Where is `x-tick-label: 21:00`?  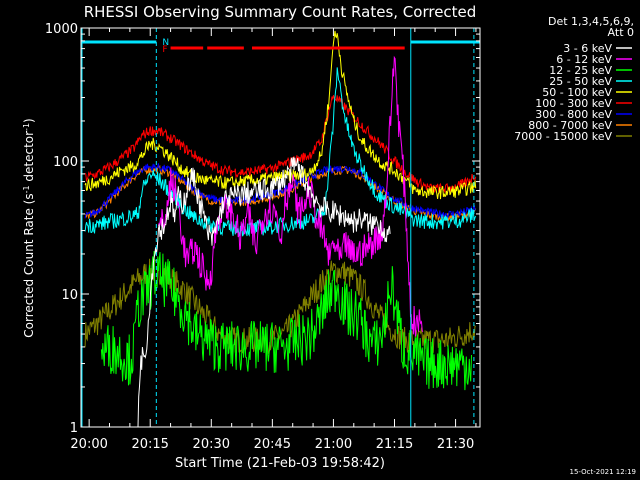 x-tick-label: 21:00 is located at coordinates (333, 444).